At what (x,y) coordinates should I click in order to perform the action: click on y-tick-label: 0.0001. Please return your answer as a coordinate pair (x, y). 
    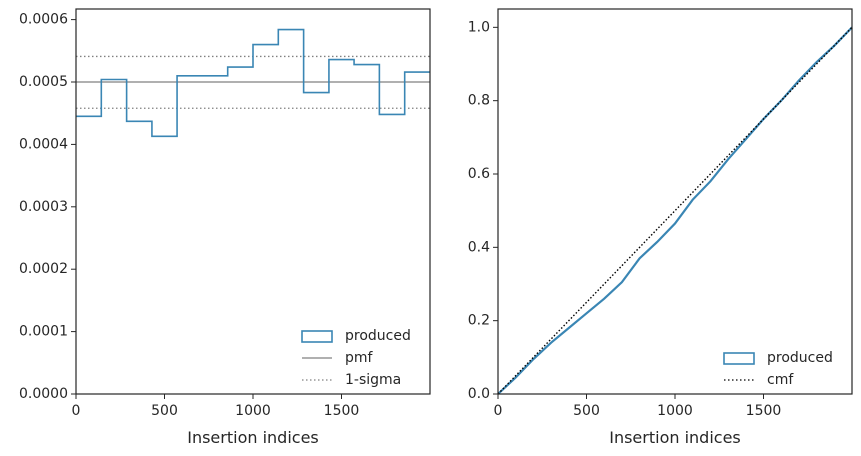
    Looking at the image, I should click on (43, 332).